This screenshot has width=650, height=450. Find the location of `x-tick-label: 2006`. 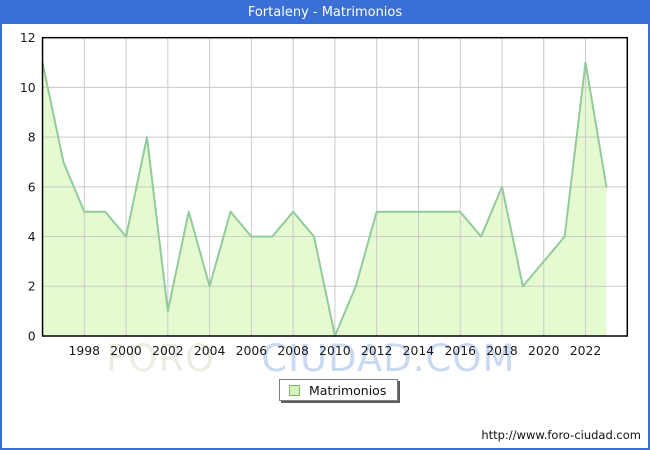

x-tick-label: 2006 is located at coordinates (252, 351).